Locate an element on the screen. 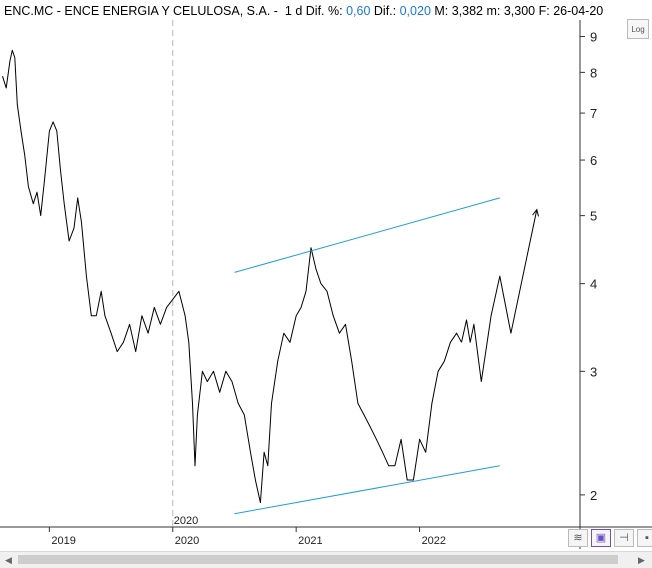 This screenshot has height=568, width=652. company-name: ENCE ENERGIA Y CELULOSA, S.A. is located at coordinates (167, 11).